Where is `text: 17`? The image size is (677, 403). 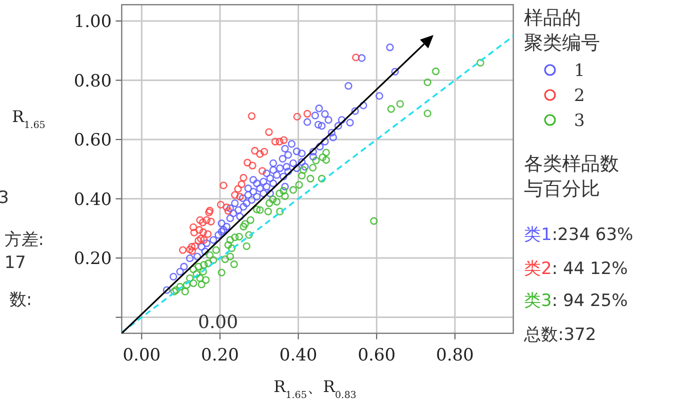 text: 17 is located at coordinates (15, 263).